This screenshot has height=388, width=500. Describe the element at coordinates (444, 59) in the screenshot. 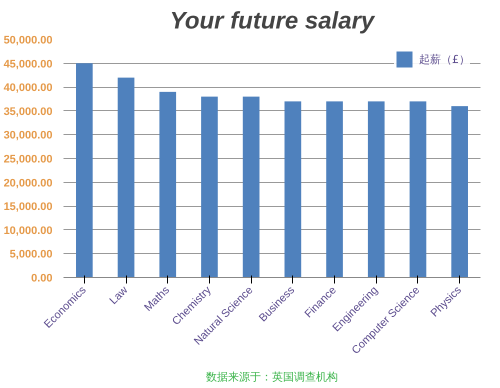

I see `legend-label: 起薪（£）` at that location.